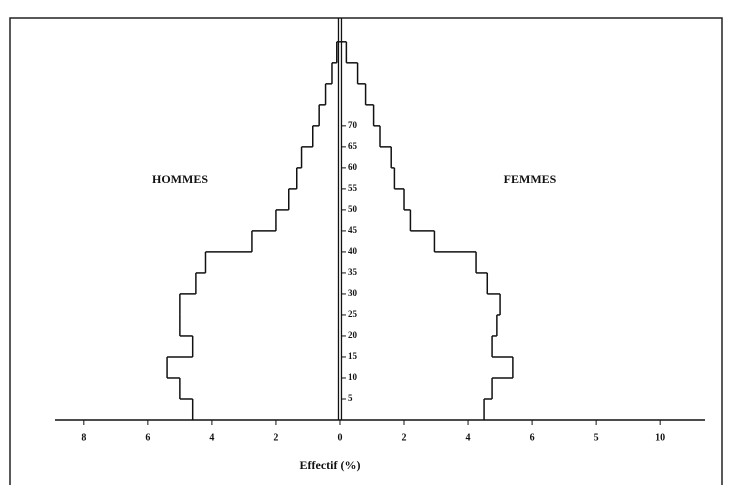 The image size is (734, 485). I want to click on y-tick-label: 55, so click(353, 188).